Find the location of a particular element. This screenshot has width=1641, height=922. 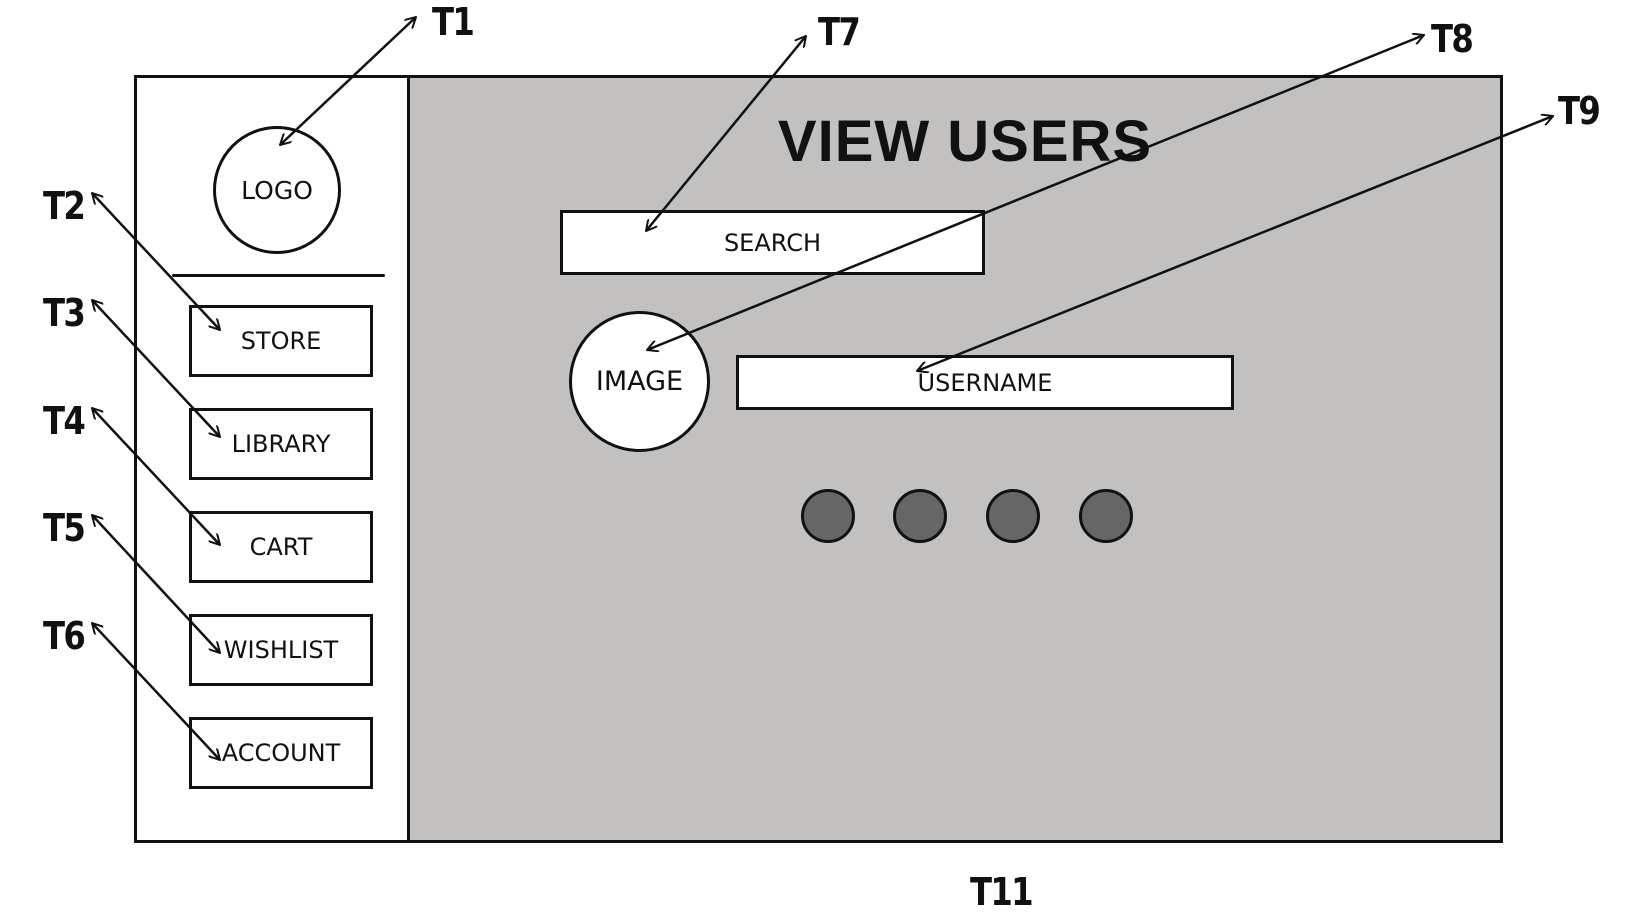

callout-t2: T2 is located at coordinates (64, 206).